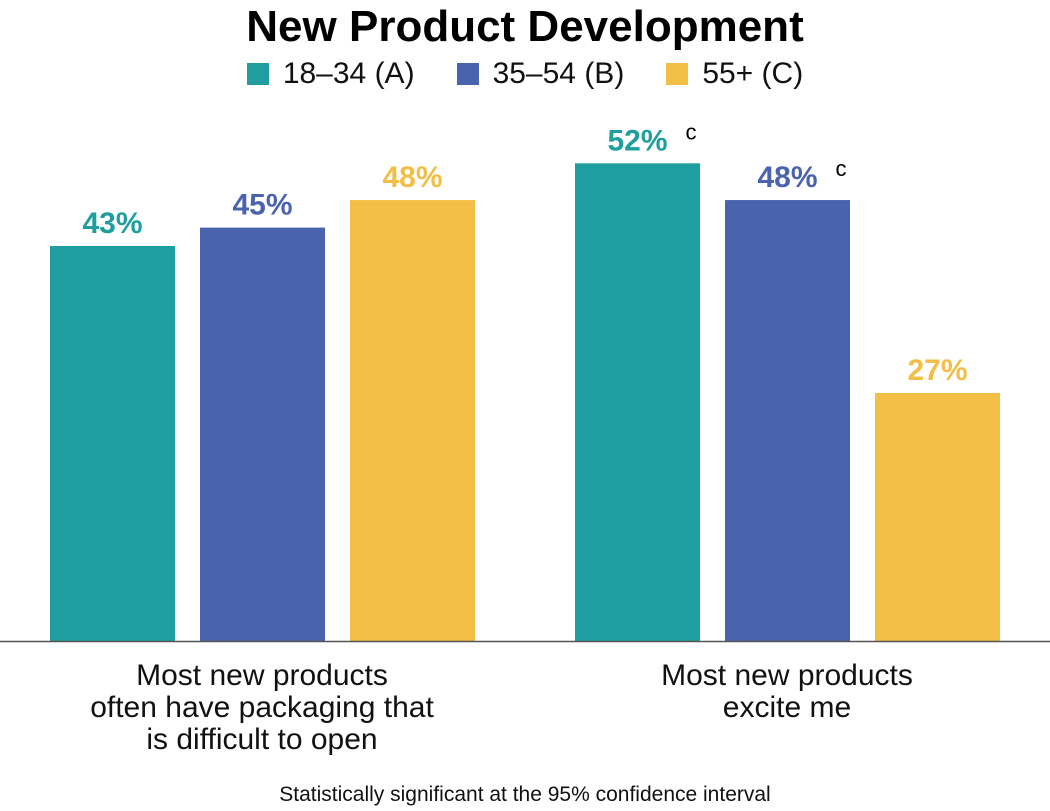  What do you see at coordinates (467, 74) in the screenshot?
I see `legend-swatch-b` at bounding box center [467, 74].